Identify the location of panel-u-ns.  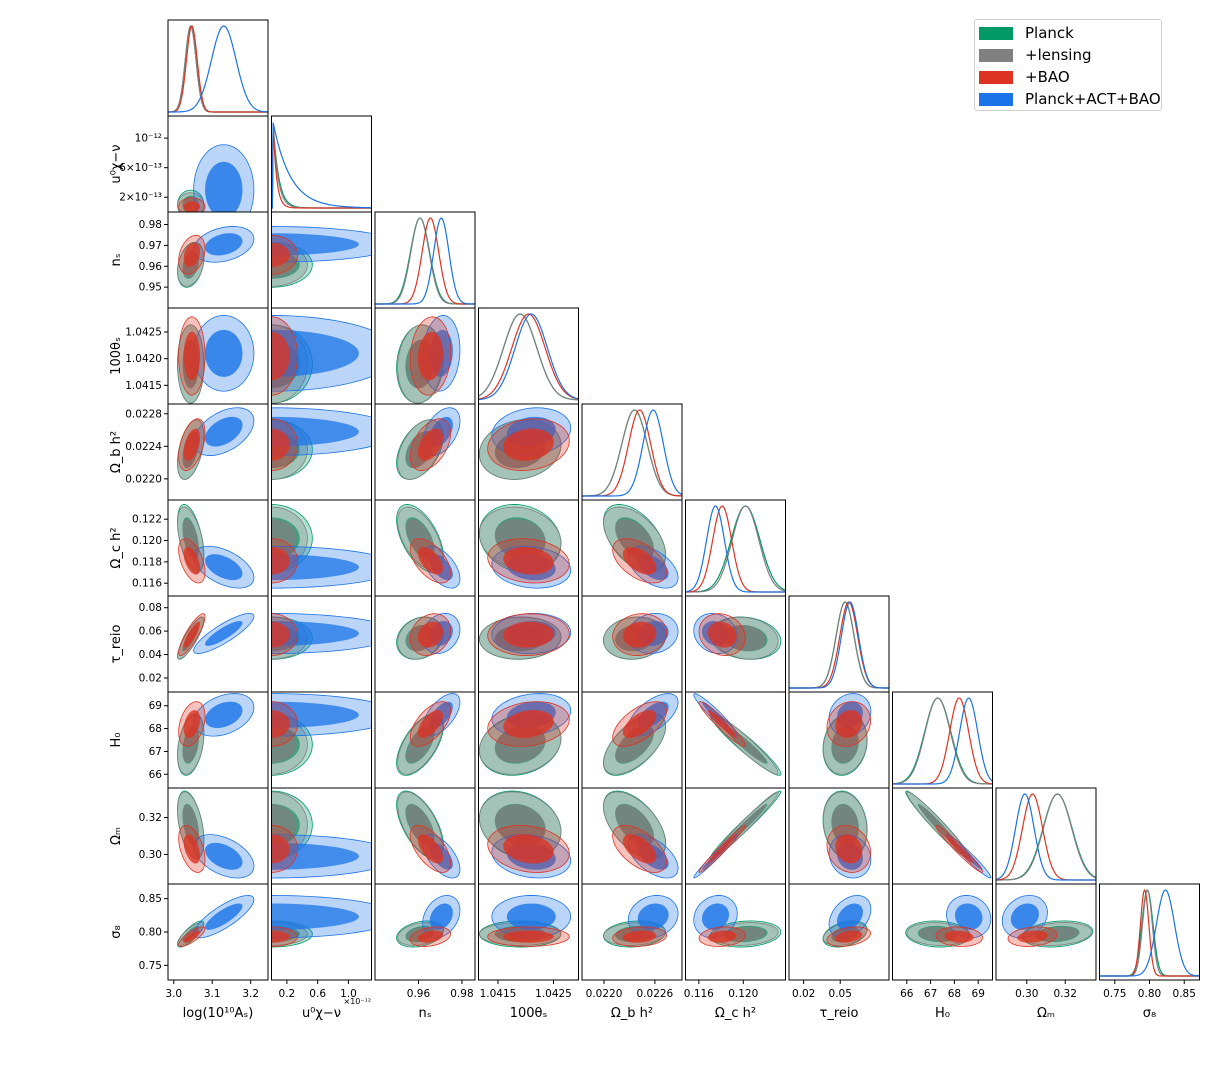
(321, 260).